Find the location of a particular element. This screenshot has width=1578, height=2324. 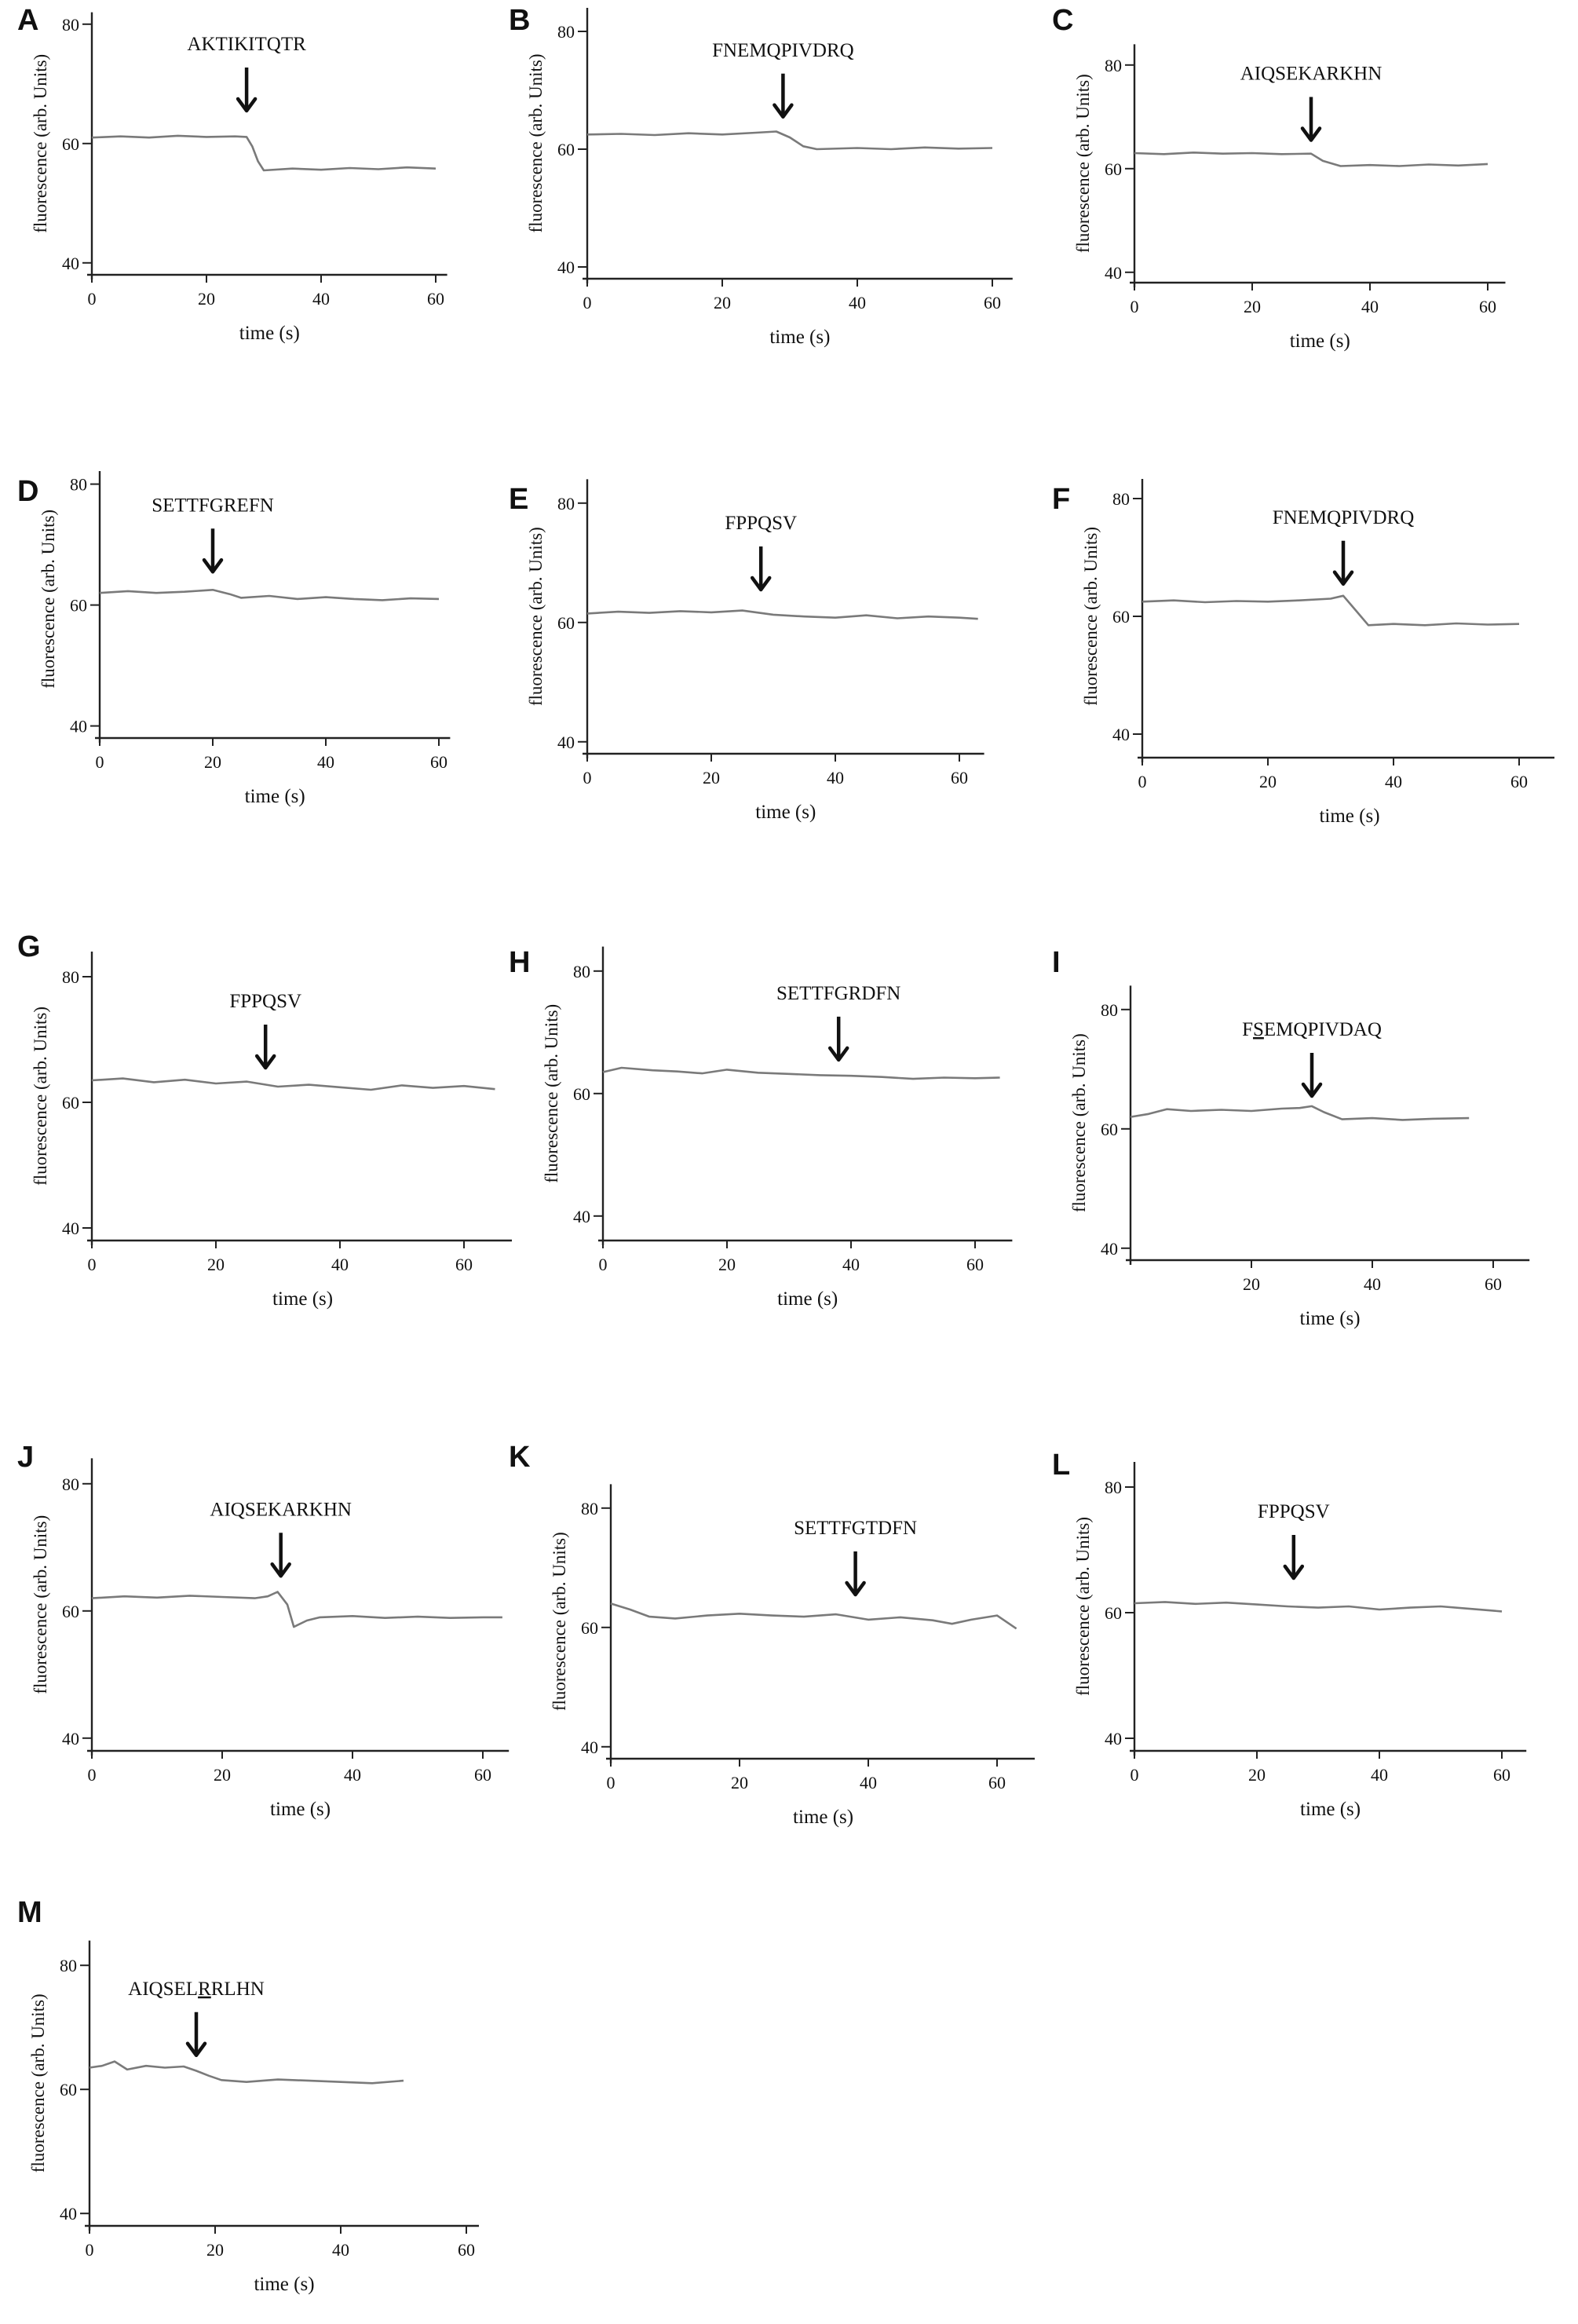

panel-letter: H is located at coordinates (519, 962).